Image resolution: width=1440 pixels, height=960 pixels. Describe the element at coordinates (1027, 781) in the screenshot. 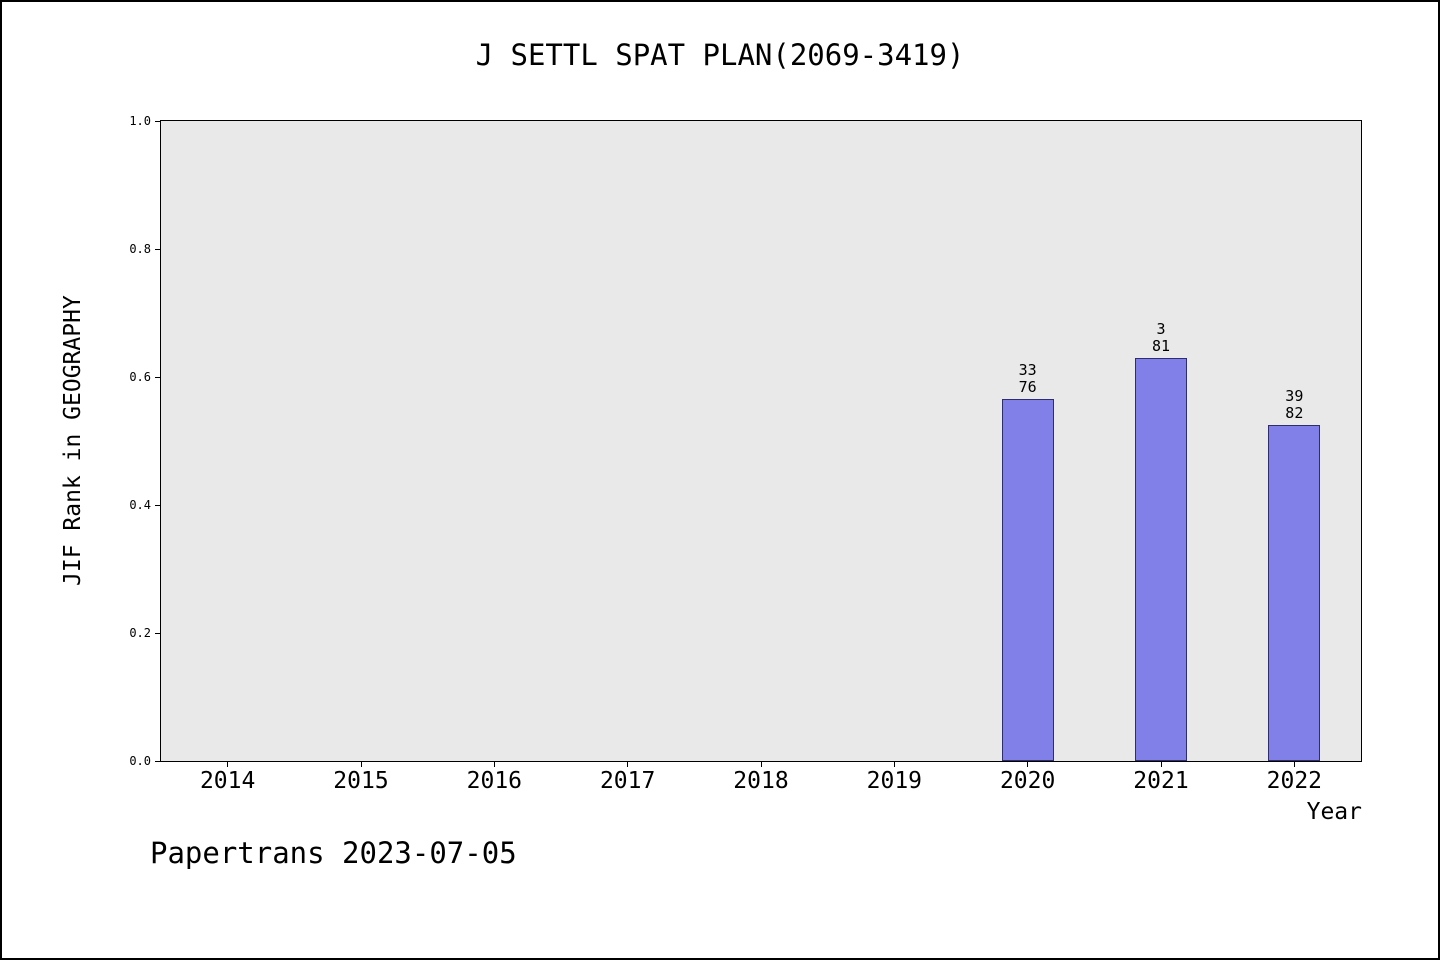

I see `x-tick-label: 2020` at that location.